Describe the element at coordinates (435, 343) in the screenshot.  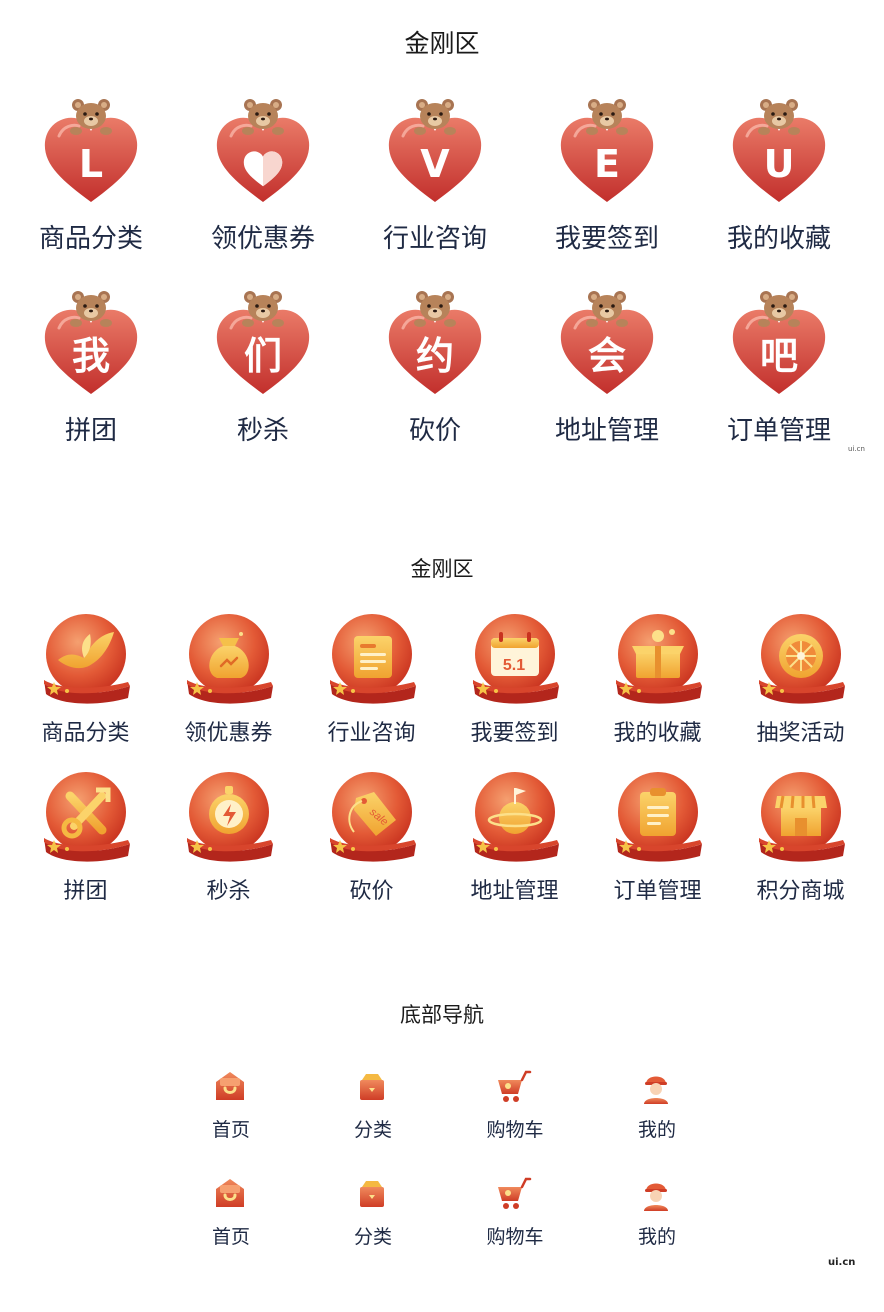
I see `heart-badge-icon: 约` at that location.